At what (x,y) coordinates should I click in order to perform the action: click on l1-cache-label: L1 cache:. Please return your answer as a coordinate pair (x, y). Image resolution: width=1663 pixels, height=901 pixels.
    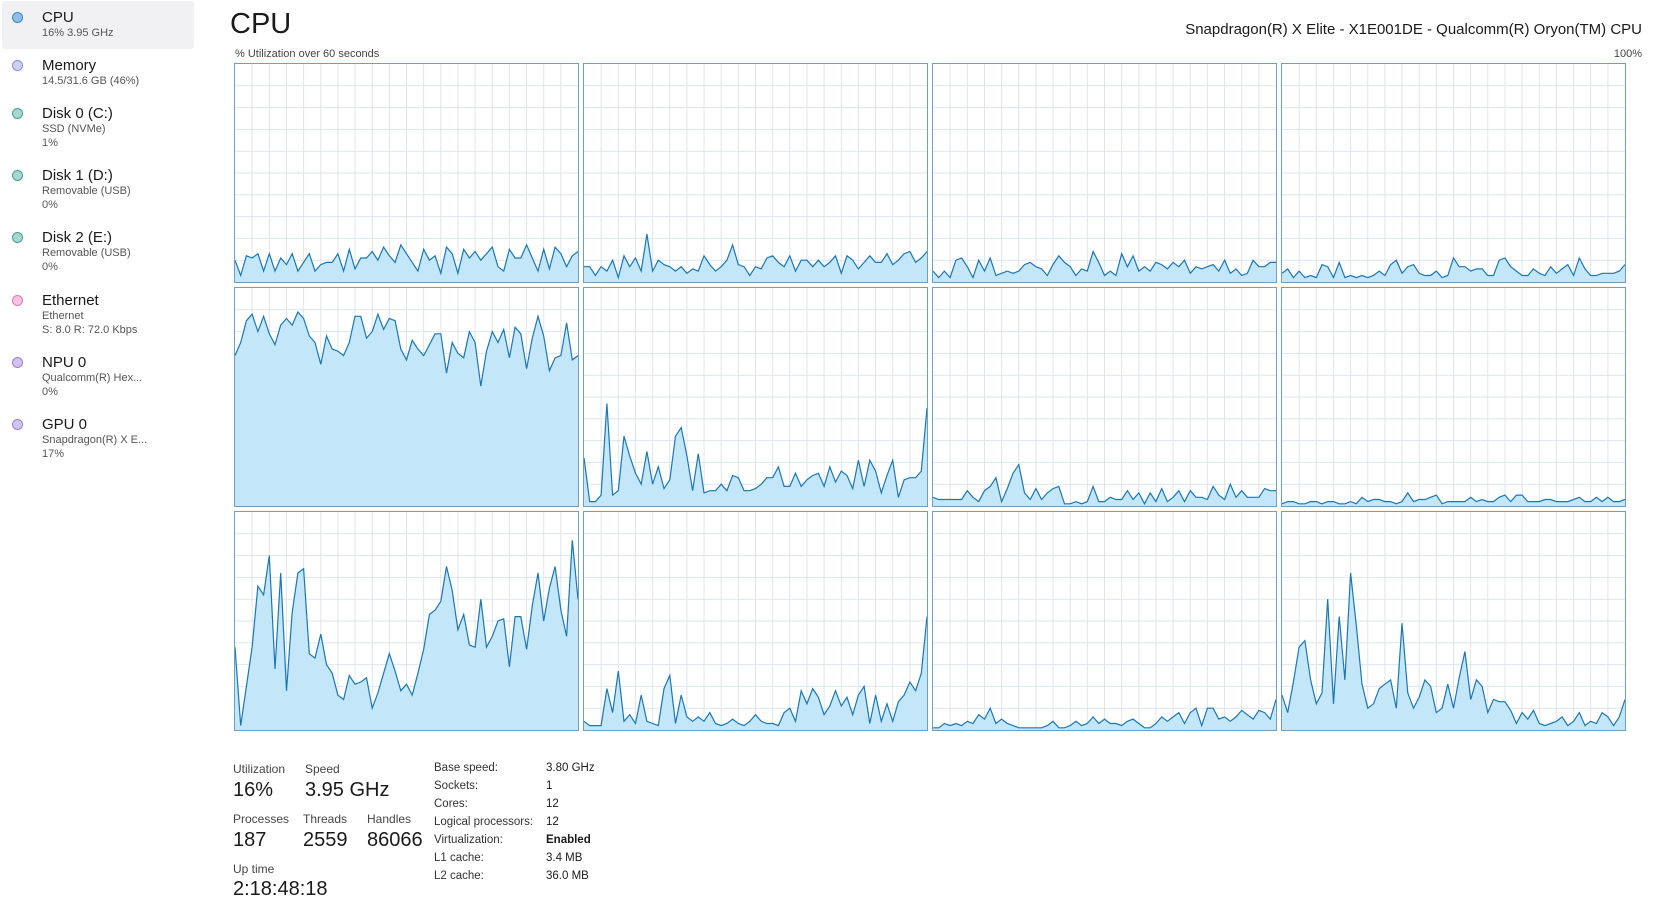
    Looking at the image, I should click on (459, 858).